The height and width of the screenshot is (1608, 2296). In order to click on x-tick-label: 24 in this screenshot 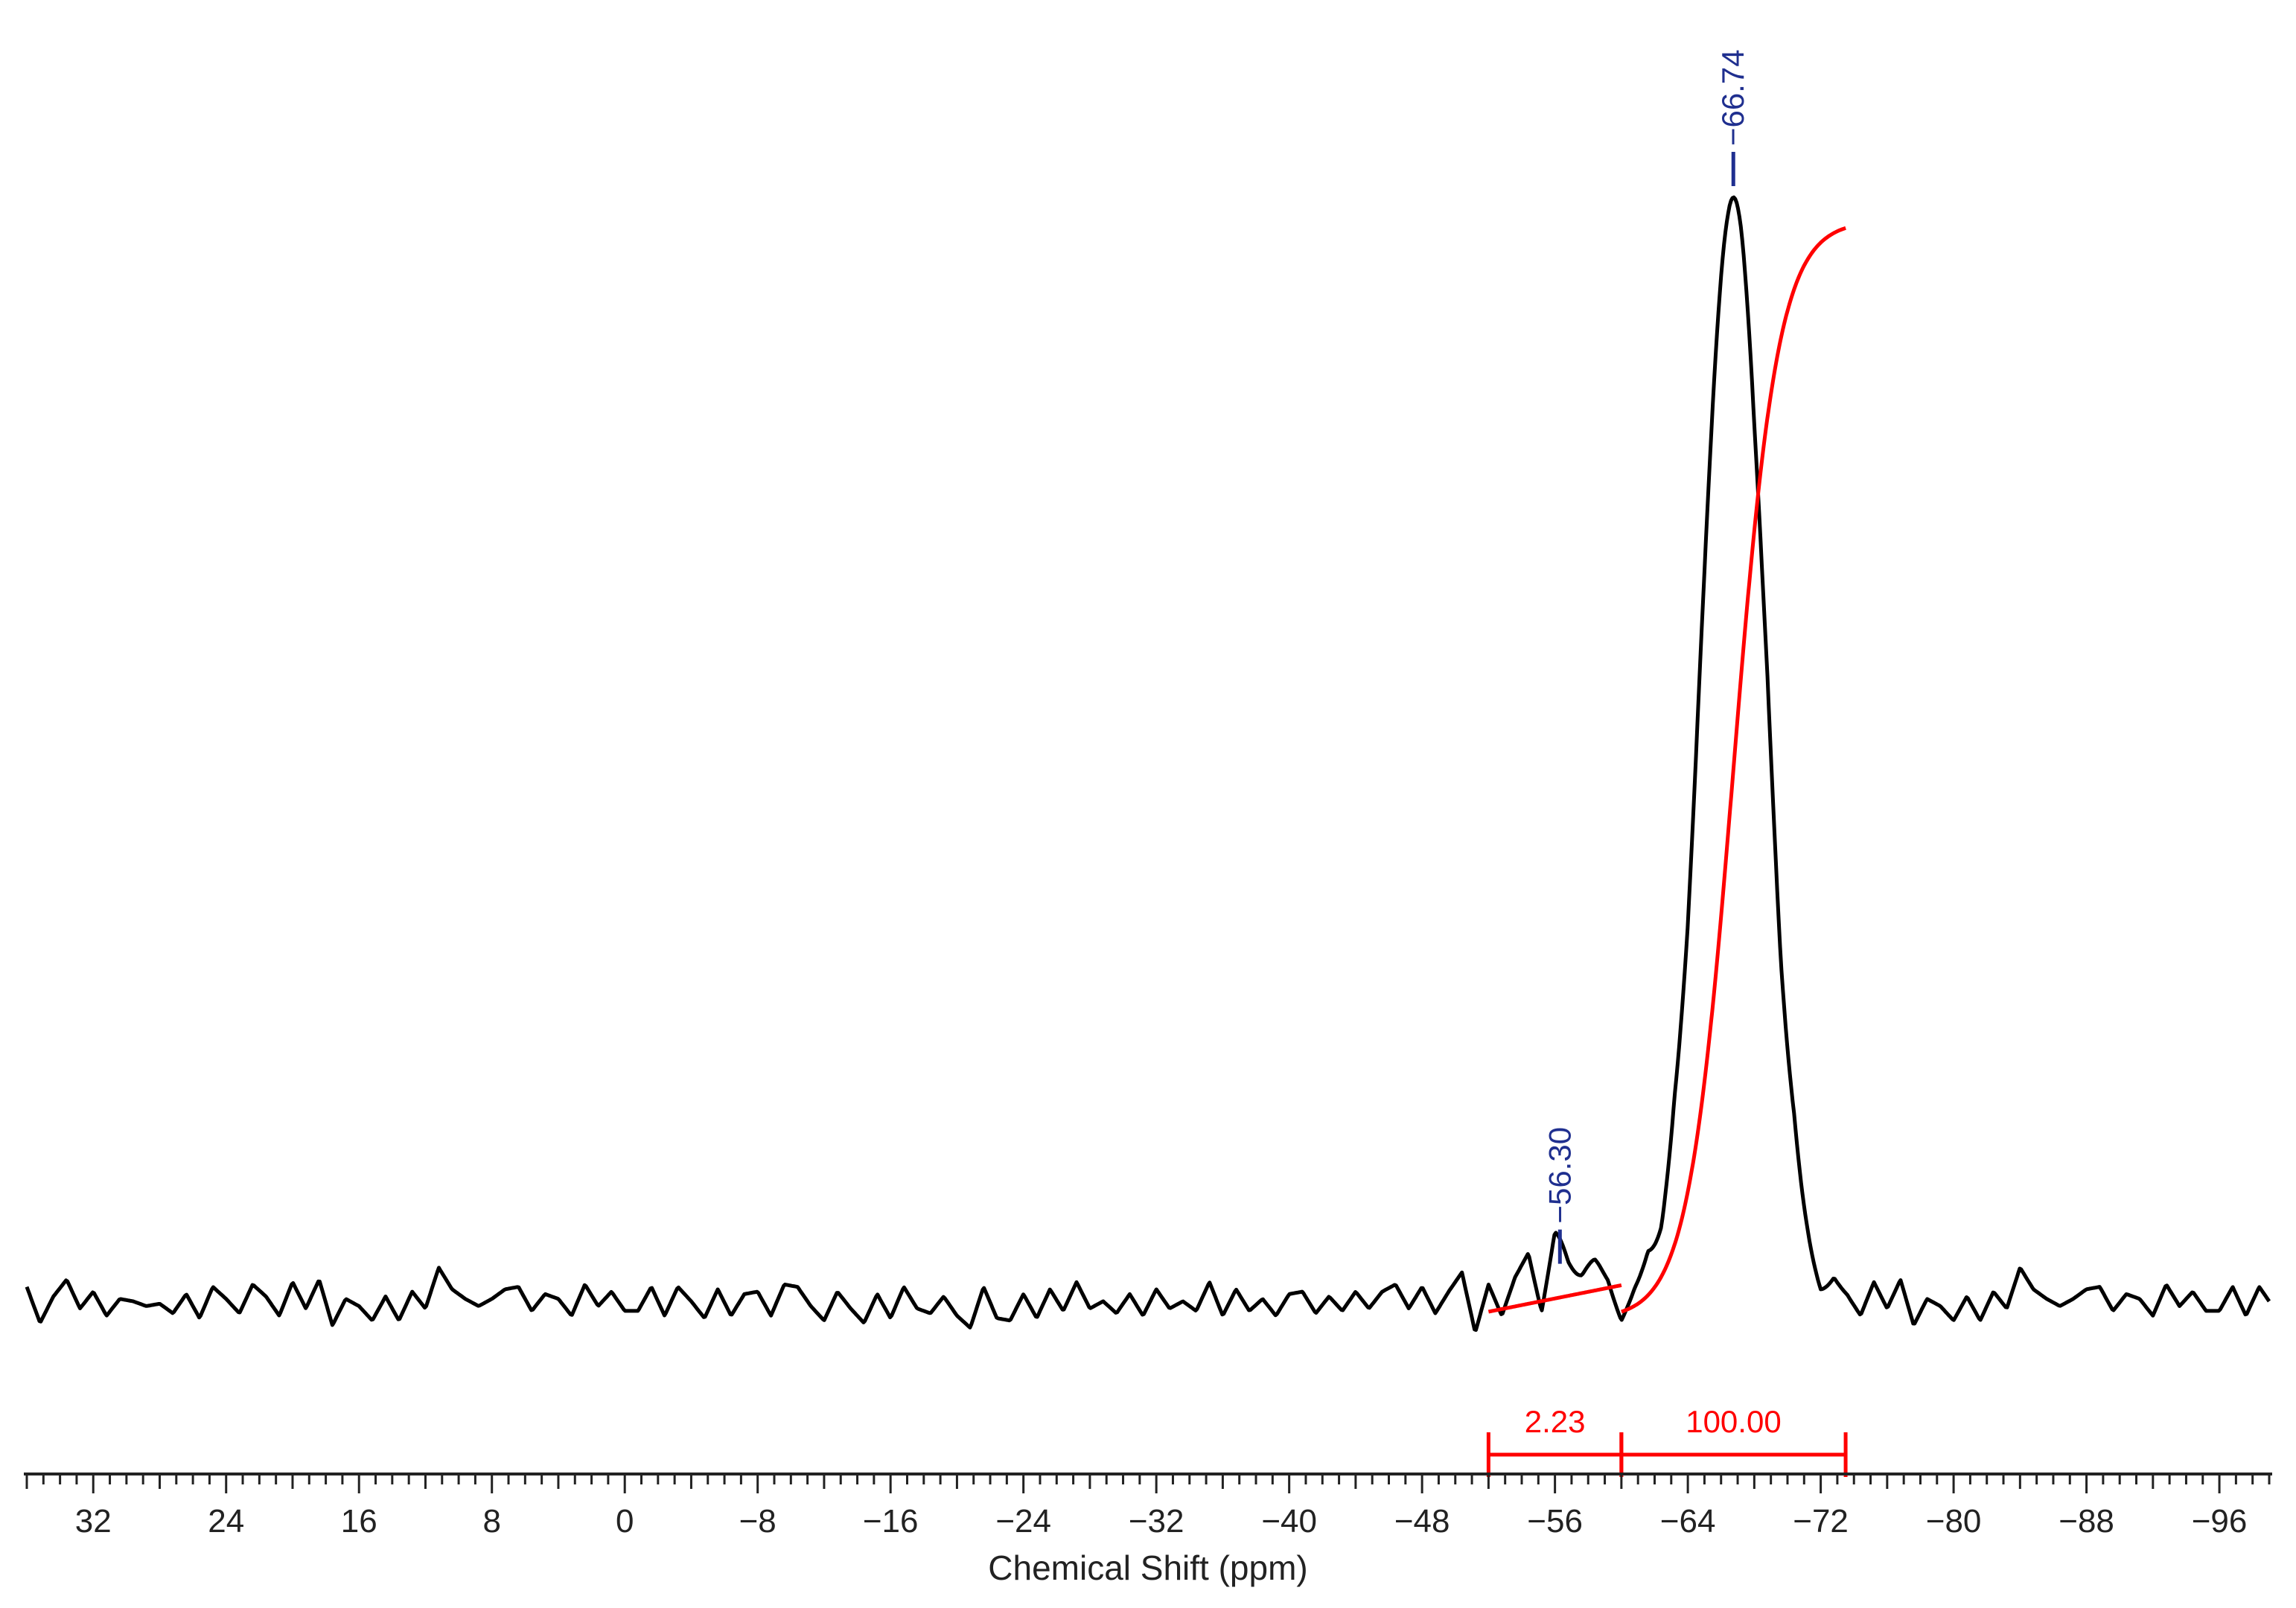, I will do `click(226, 1522)`.